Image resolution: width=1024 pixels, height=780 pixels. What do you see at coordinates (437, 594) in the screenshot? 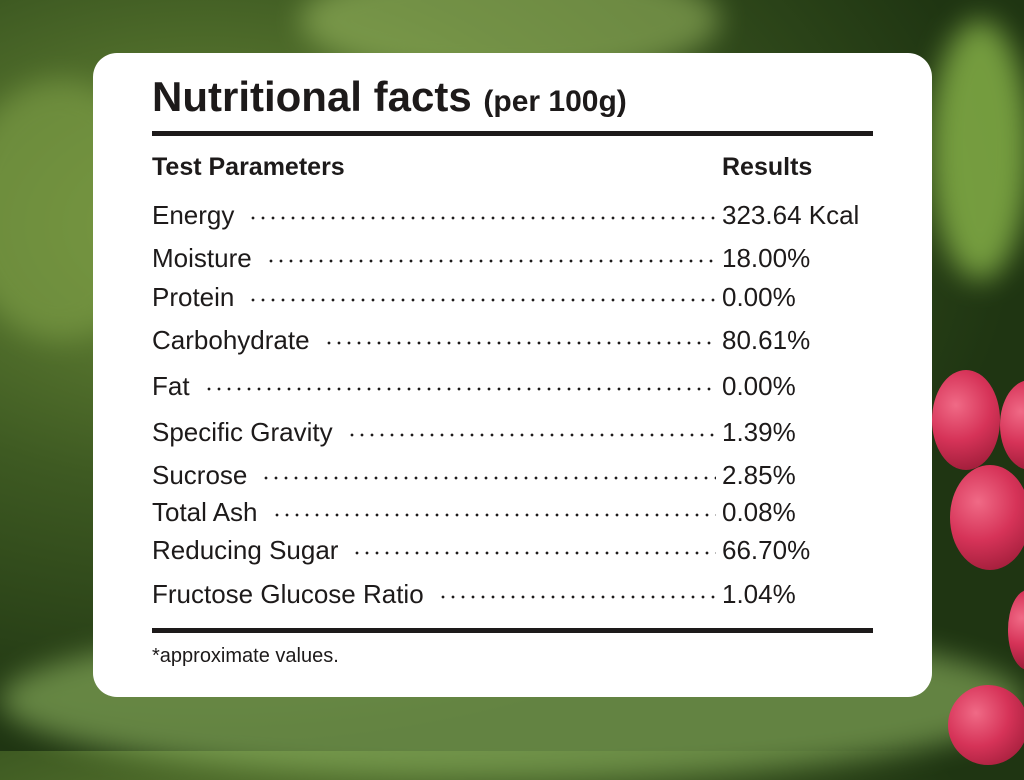
I see `table-row: Fructose Glucose Ratio` at bounding box center [437, 594].